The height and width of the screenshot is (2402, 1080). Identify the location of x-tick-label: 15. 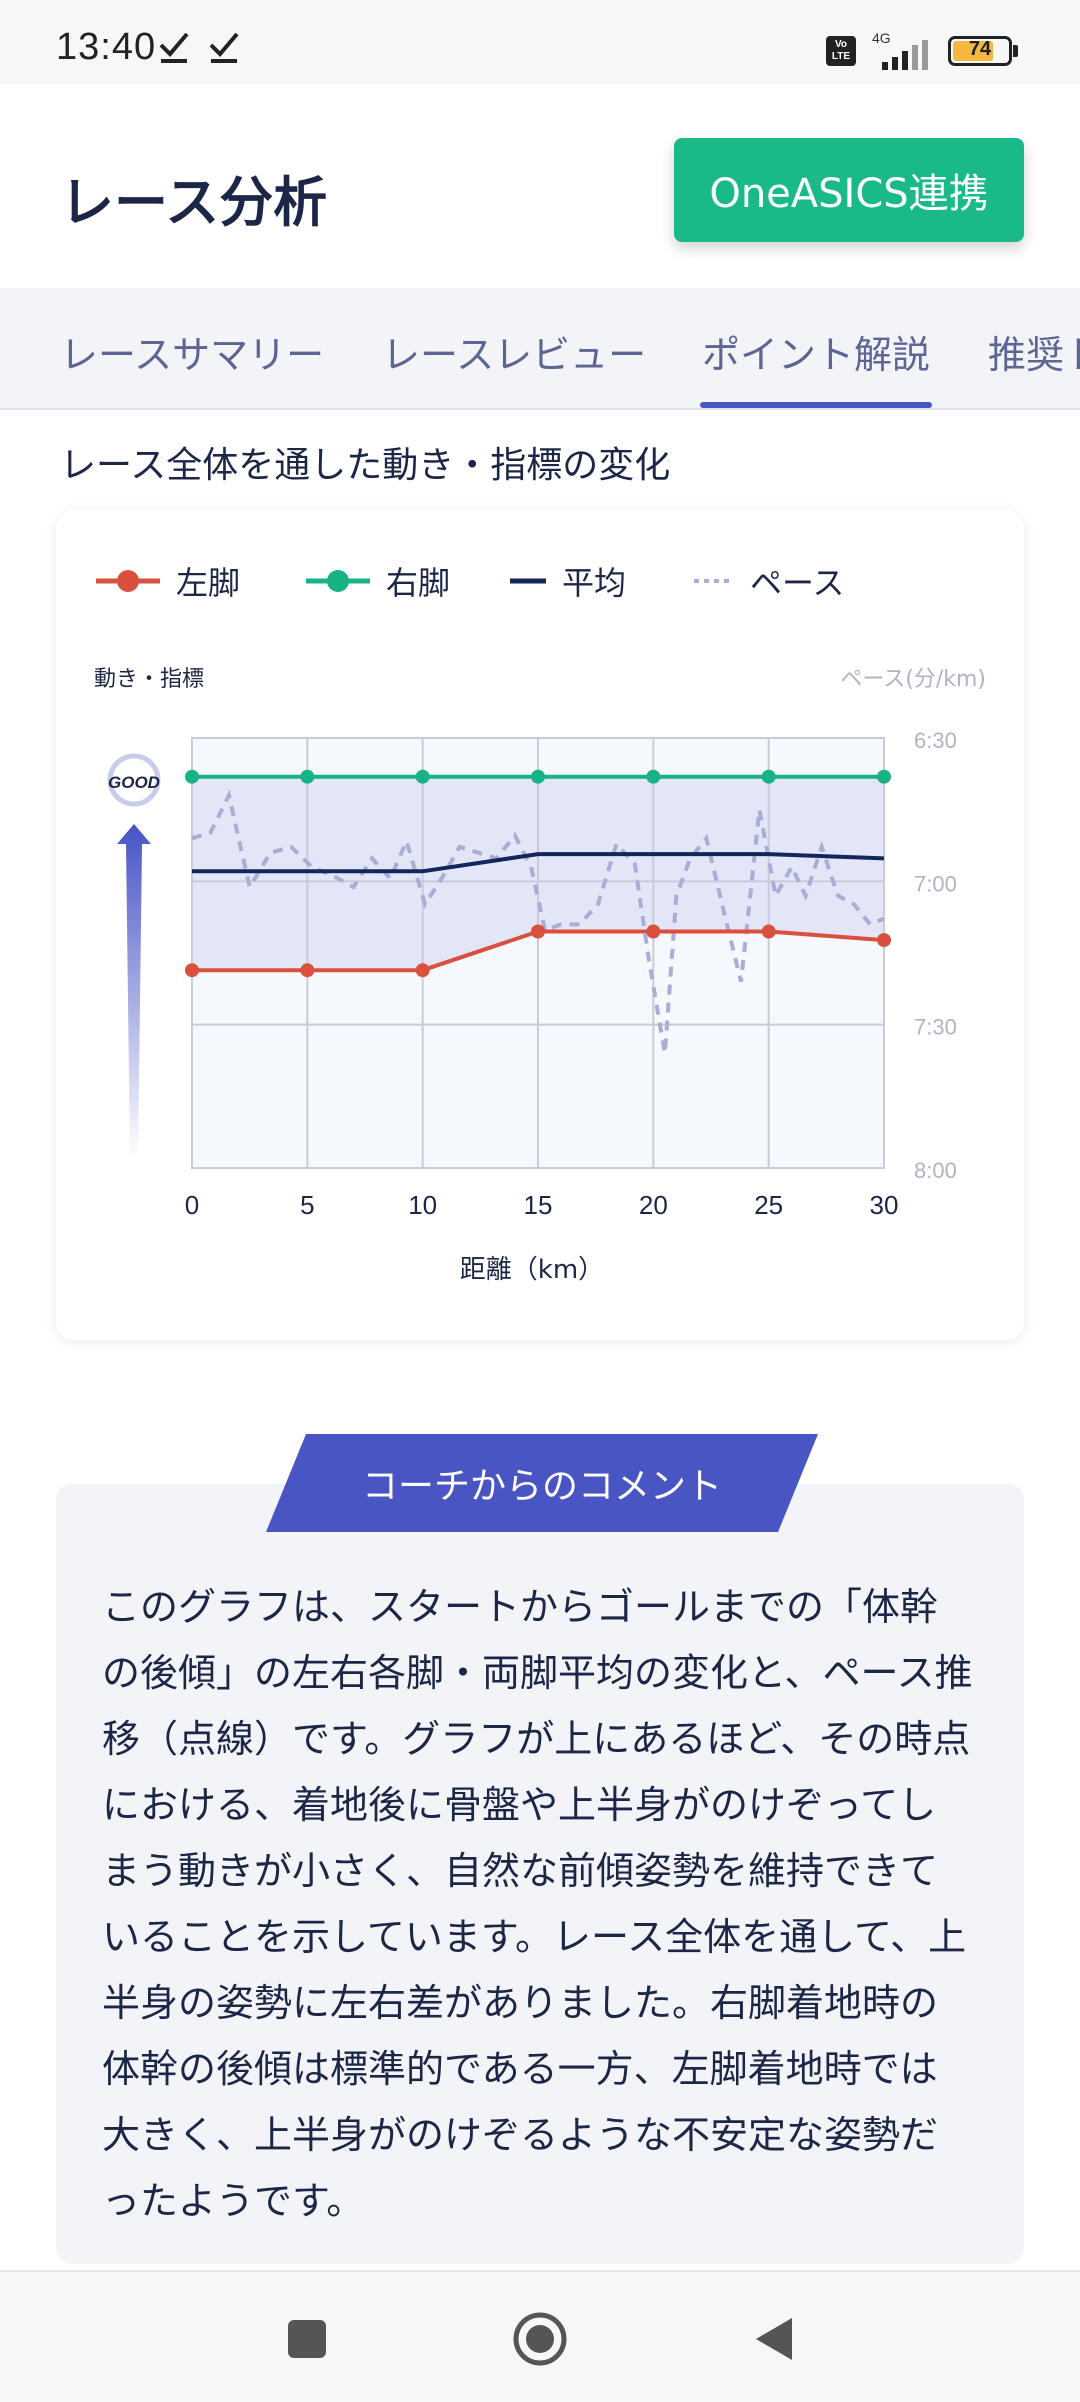
(538, 1205).